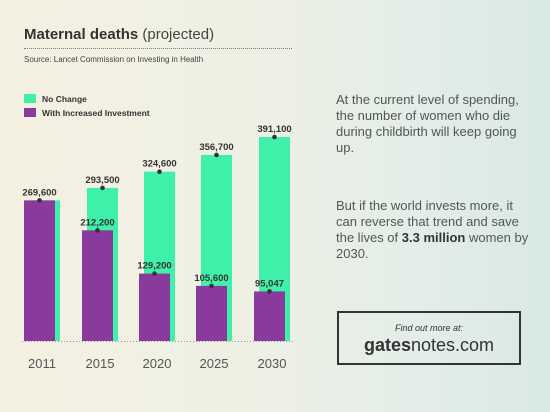 This screenshot has width=550, height=412. What do you see at coordinates (274, 129) in the screenshot?
I see `data-label-no-change-2030: 391,100` at bounding box center [274, 129].